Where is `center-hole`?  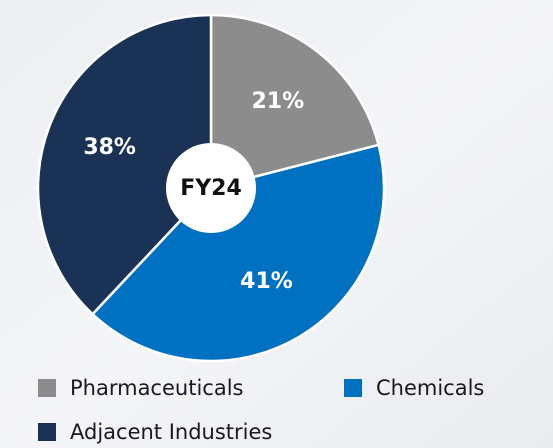 center-hole is located at coordinates (211, 188).